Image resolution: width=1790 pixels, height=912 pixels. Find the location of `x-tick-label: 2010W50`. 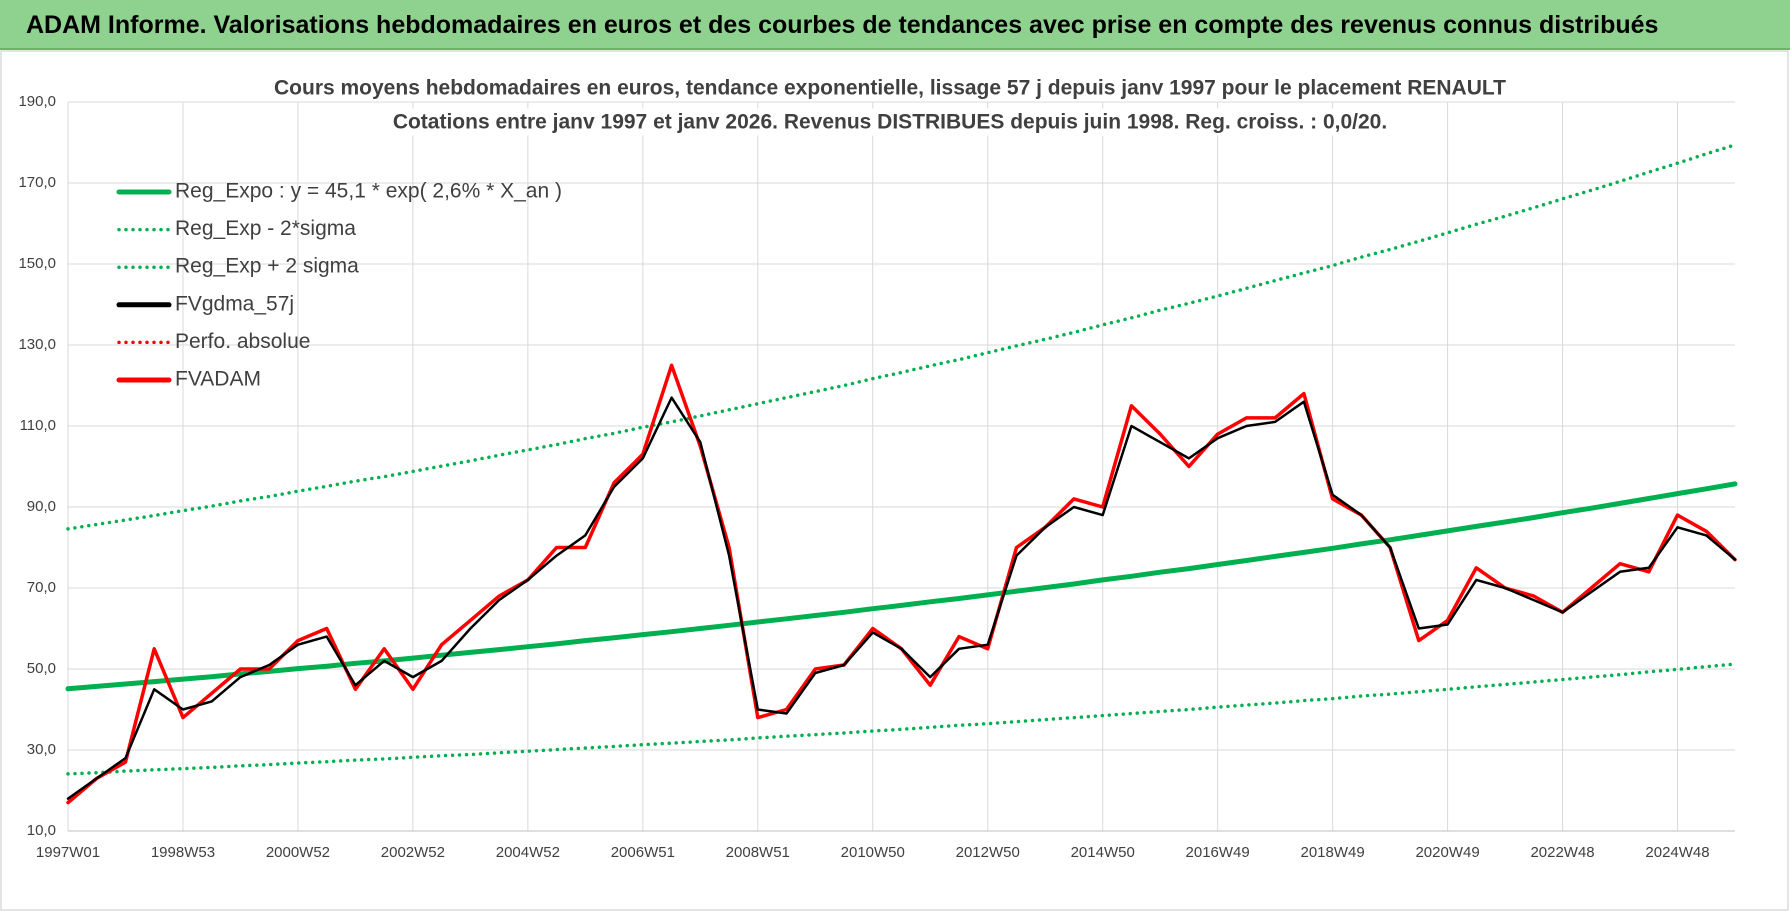

x-tick-label: 2010W50 is located at coordinates (873, 852).